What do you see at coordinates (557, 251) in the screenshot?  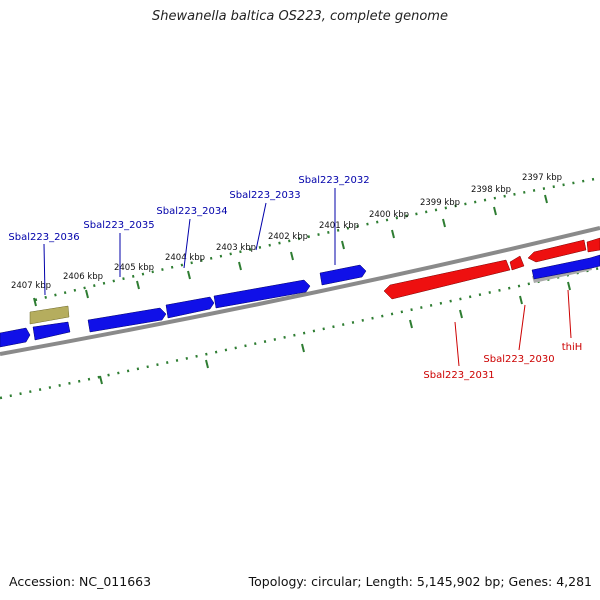 I see `gene-red-right` at bounding box center [557, 251].